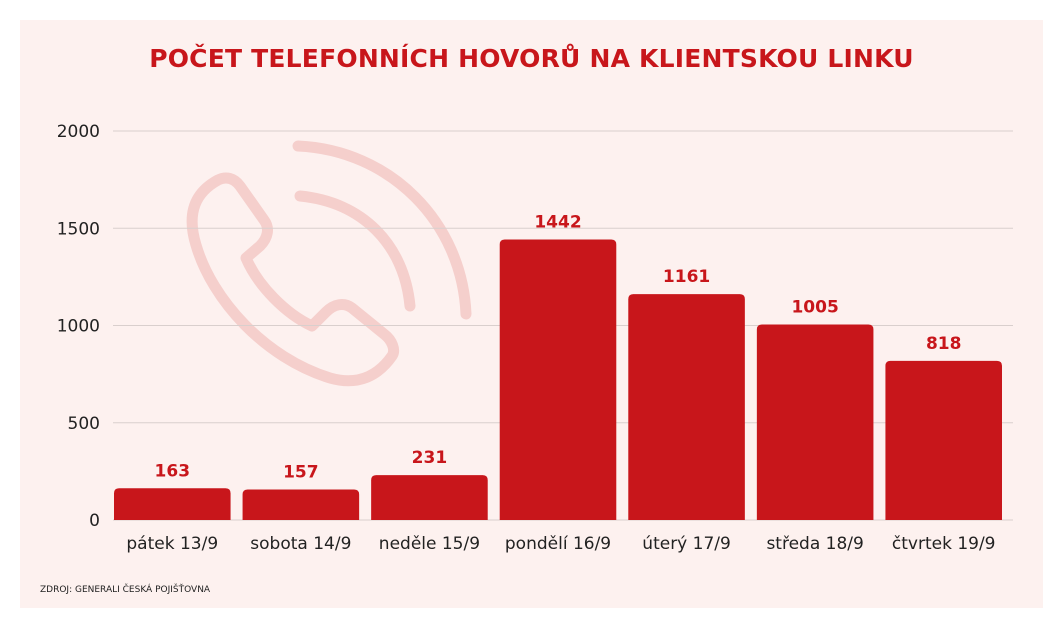  I want to click on data-label: 163, so click(173, 471).